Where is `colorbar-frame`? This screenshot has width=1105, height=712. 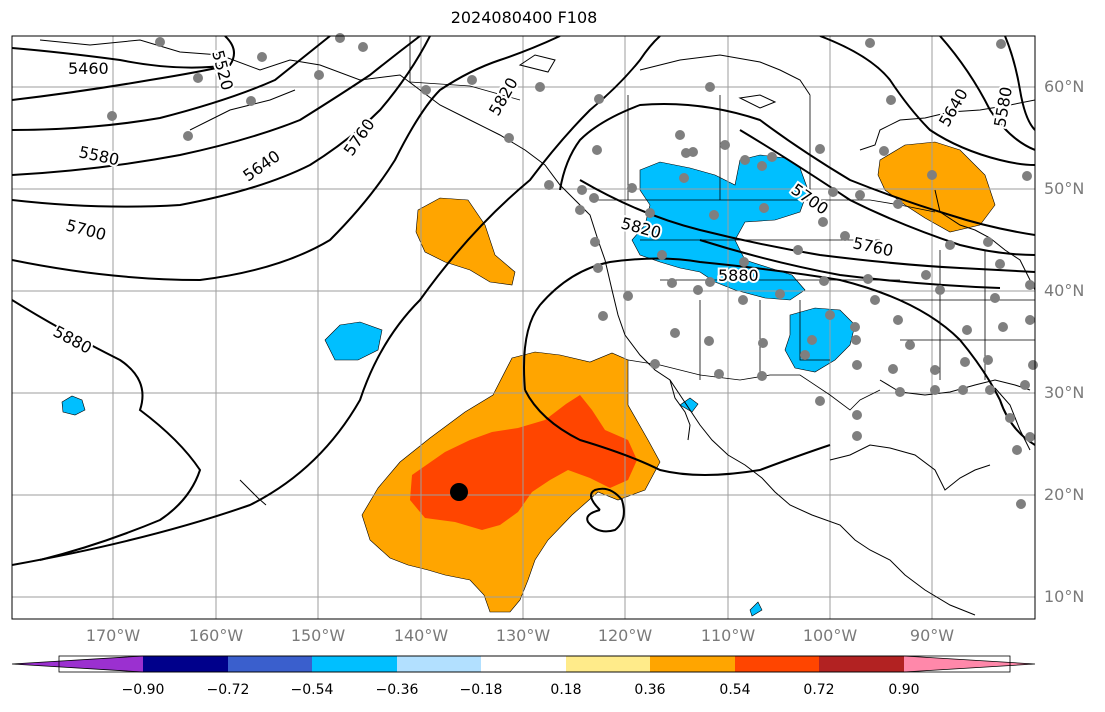 colorbar-frame is located at coordinates (534, 664).